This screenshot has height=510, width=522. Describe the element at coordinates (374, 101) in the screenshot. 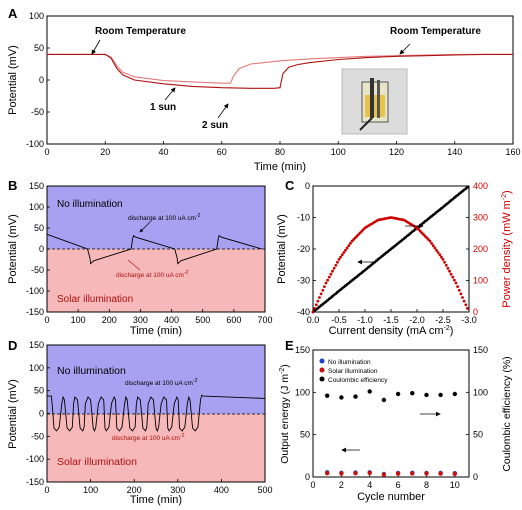

I see `device-photo` at that location.